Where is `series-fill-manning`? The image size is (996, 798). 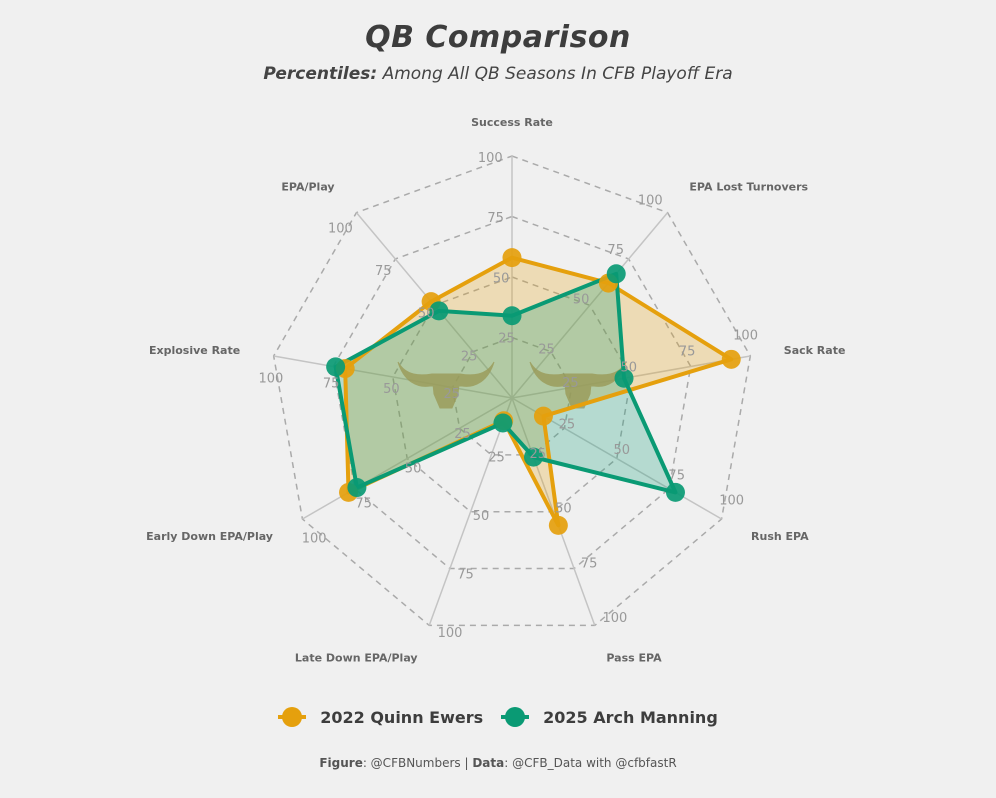 series-fill-manning is located at coordinates (505, 383).